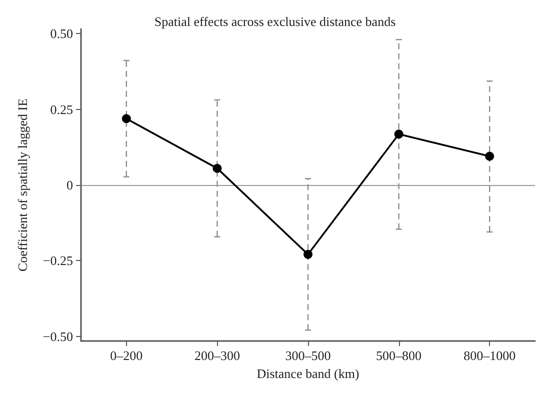  Describe the element at coordinates (308, 373) in the screenshot. I see `x-axis-title: Distance band (km)` at that location.